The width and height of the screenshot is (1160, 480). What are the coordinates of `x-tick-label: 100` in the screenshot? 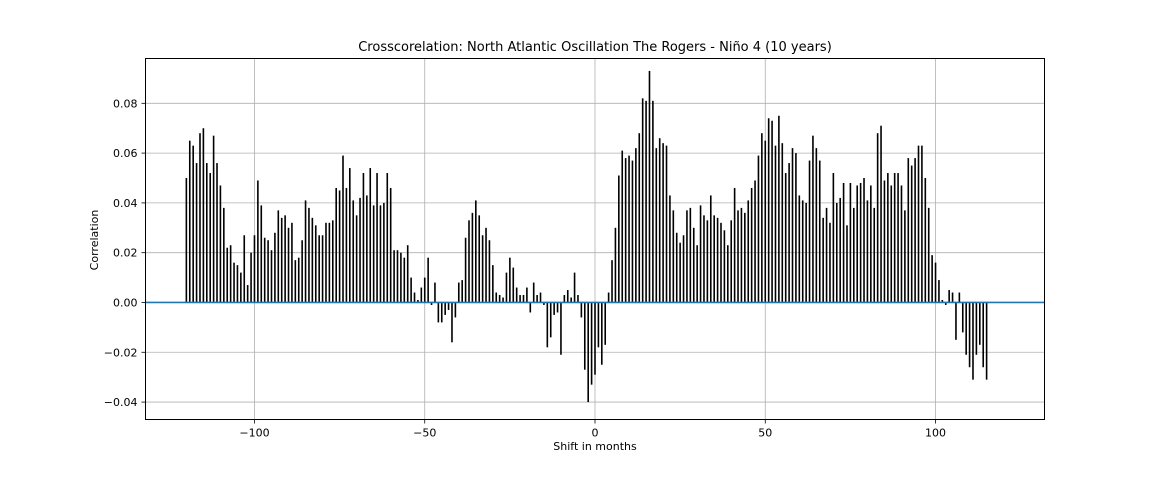 It's located at (935, 433).